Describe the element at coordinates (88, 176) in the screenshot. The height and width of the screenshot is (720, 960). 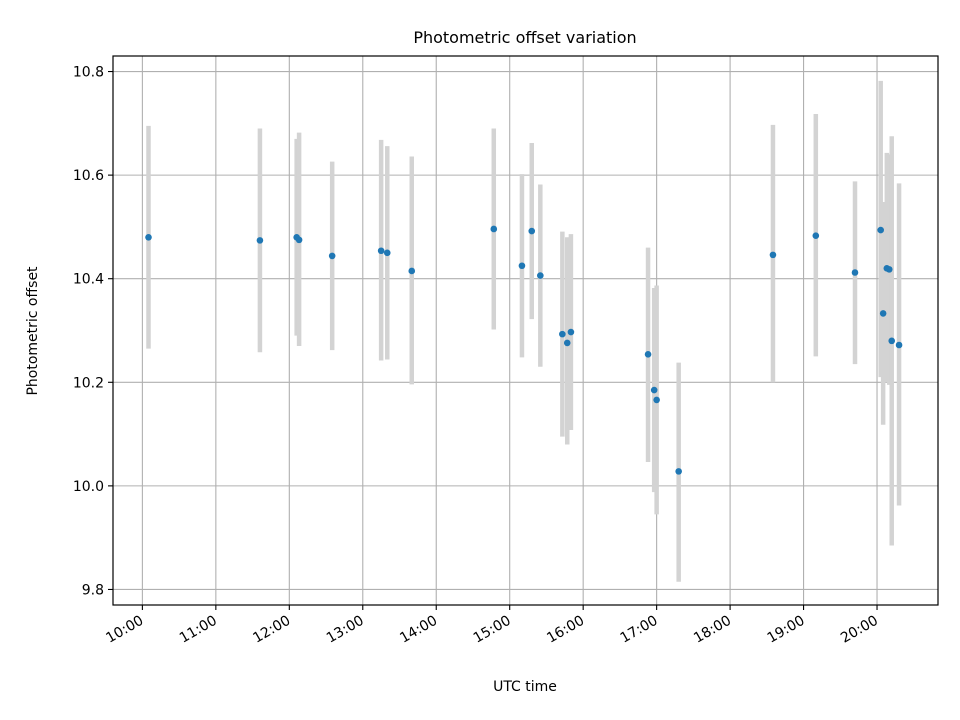
I see `y-tick-label: 10.6` at that location.